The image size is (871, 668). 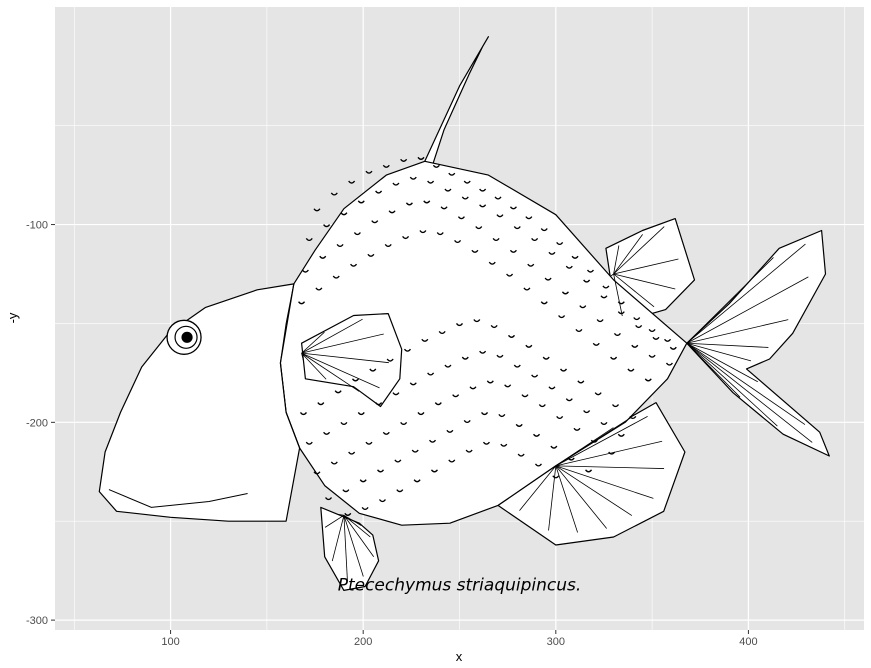 What do you see at coordinates (556, 642) in the screenshot?
I see `x-tick-label: 300` at bounding box center [556, 642].